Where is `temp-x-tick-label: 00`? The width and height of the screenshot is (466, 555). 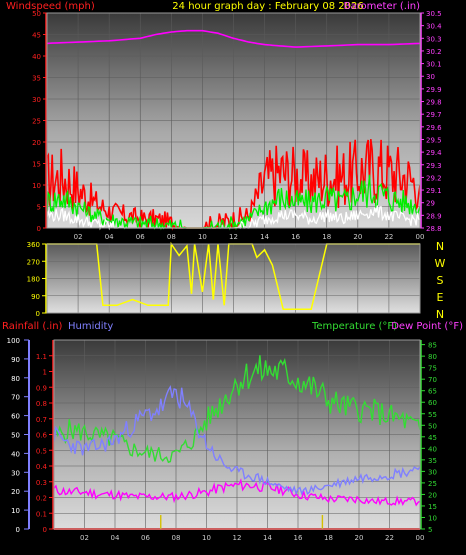 temp-x-tick-label: 00 is located at coordinates (420, 538).